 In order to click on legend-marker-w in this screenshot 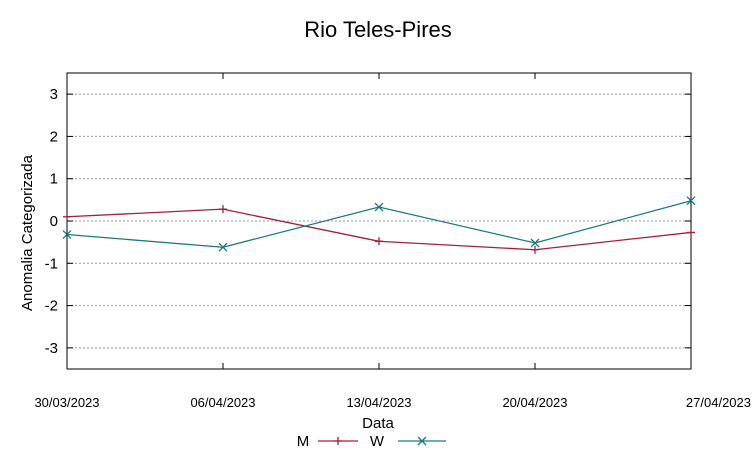, I will do `click(422, 441)`.